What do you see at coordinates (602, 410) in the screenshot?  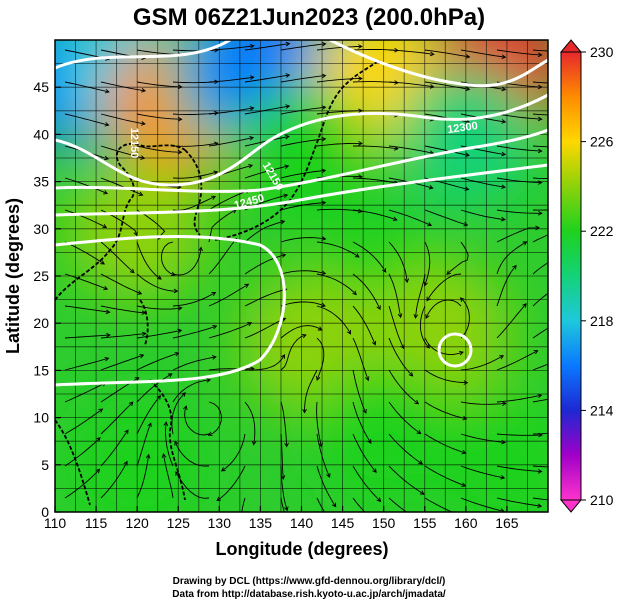 I see `colorbar-tick-label: 214` at bounding box center [602, 410].